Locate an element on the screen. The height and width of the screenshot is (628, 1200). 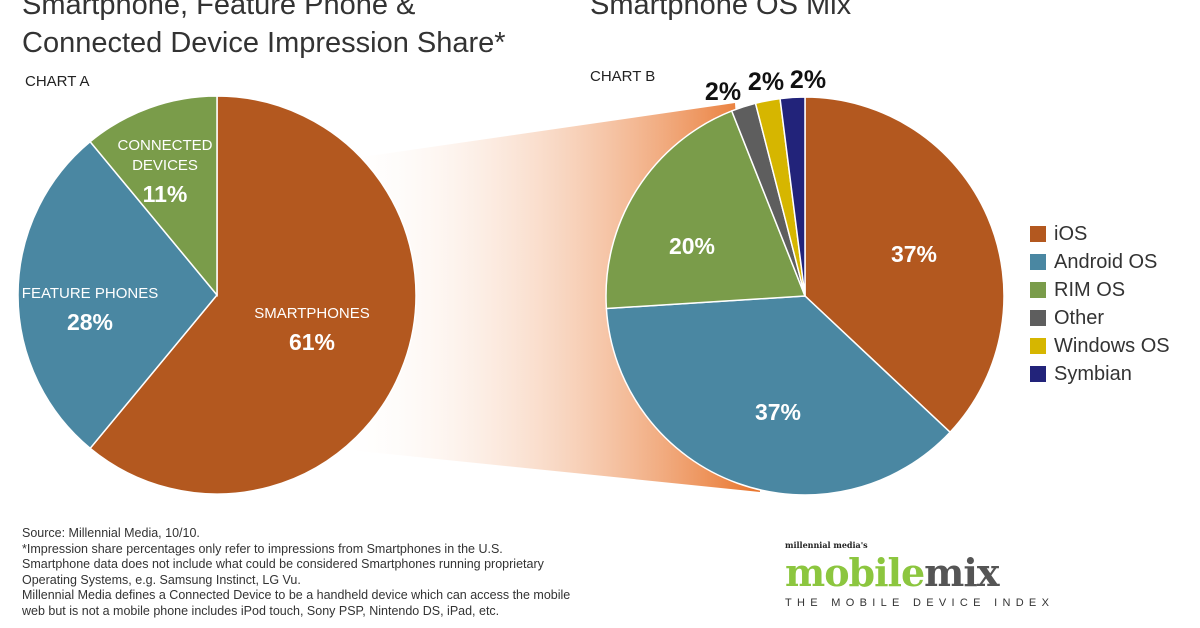
legend-label: Android OS is located at coordinates (1106, 261).